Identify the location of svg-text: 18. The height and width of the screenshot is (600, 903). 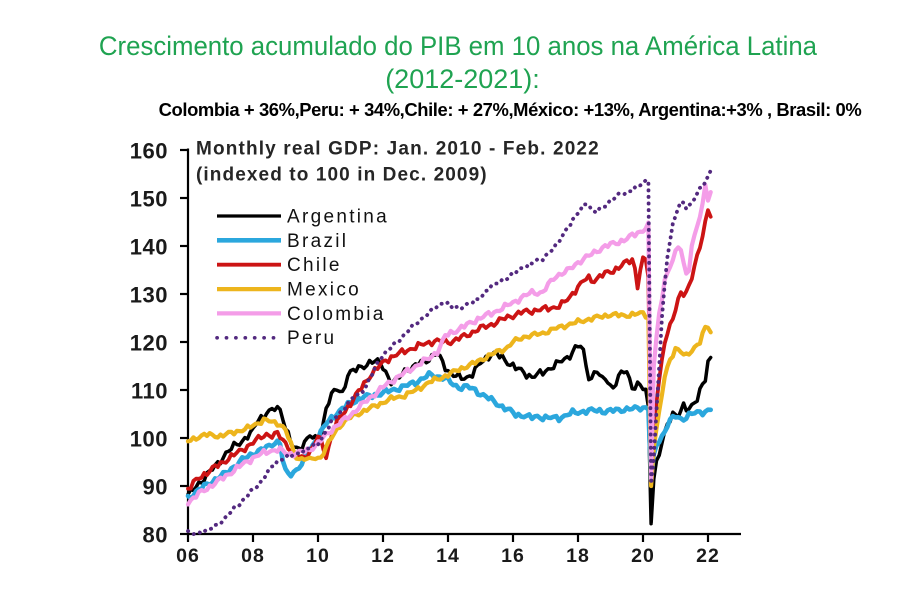
(578, 556).